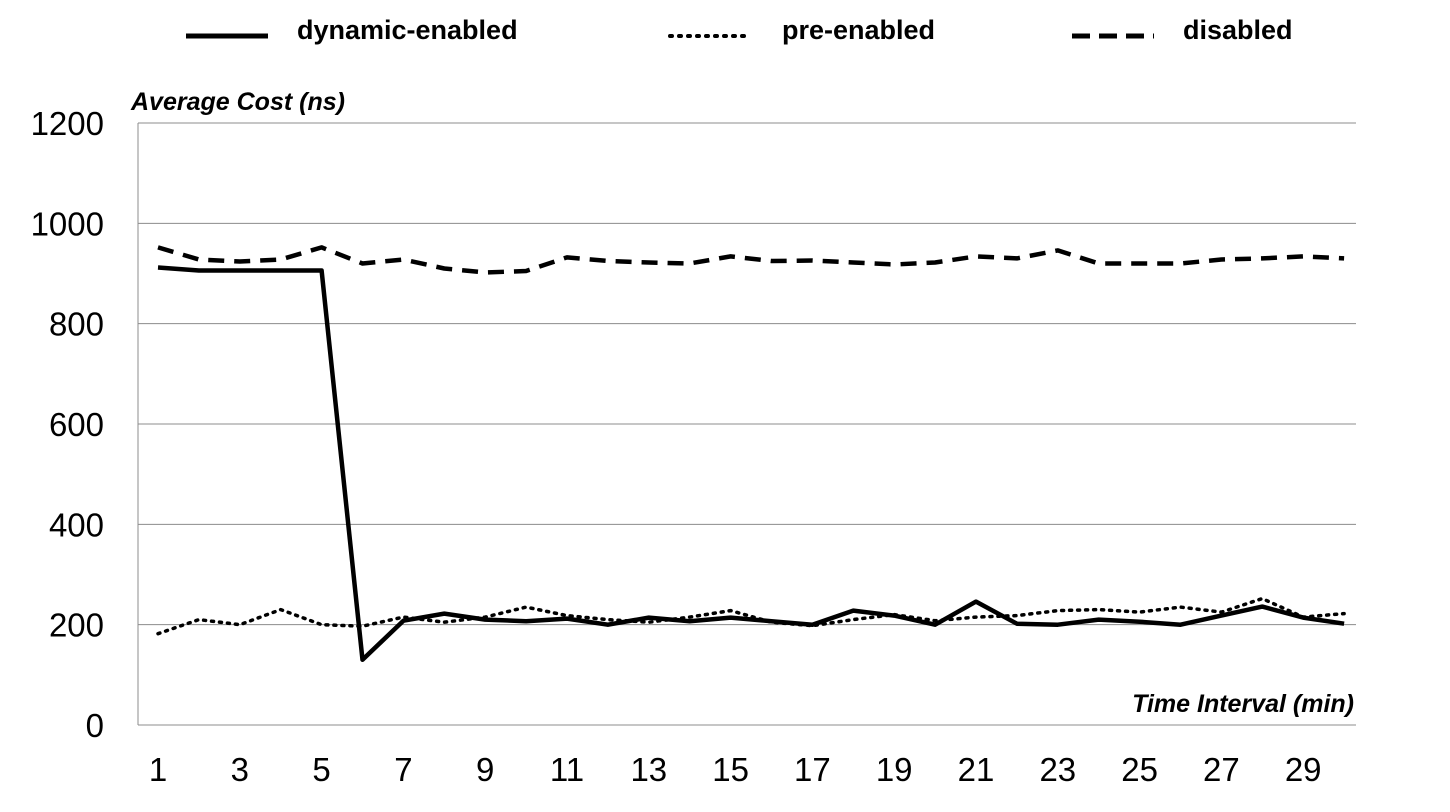  What do you see at coordinates (67, 123) in the screenshot?
I see `y-tick-label: 1200` at bounding box center [67, 123].